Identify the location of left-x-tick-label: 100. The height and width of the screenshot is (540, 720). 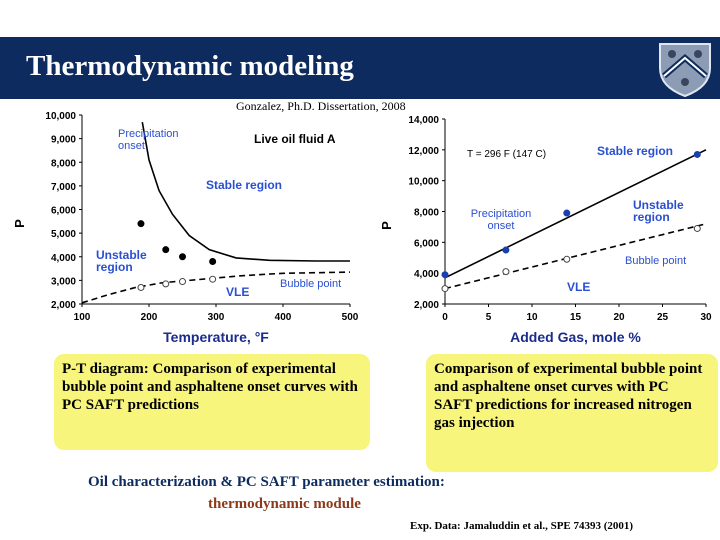
(82, 317).